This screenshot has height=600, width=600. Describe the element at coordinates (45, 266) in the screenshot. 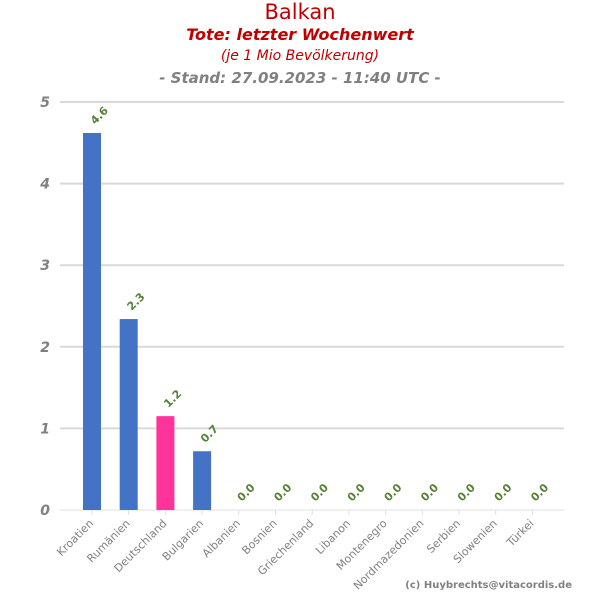

I see `y-tick-label: 3` at that location.